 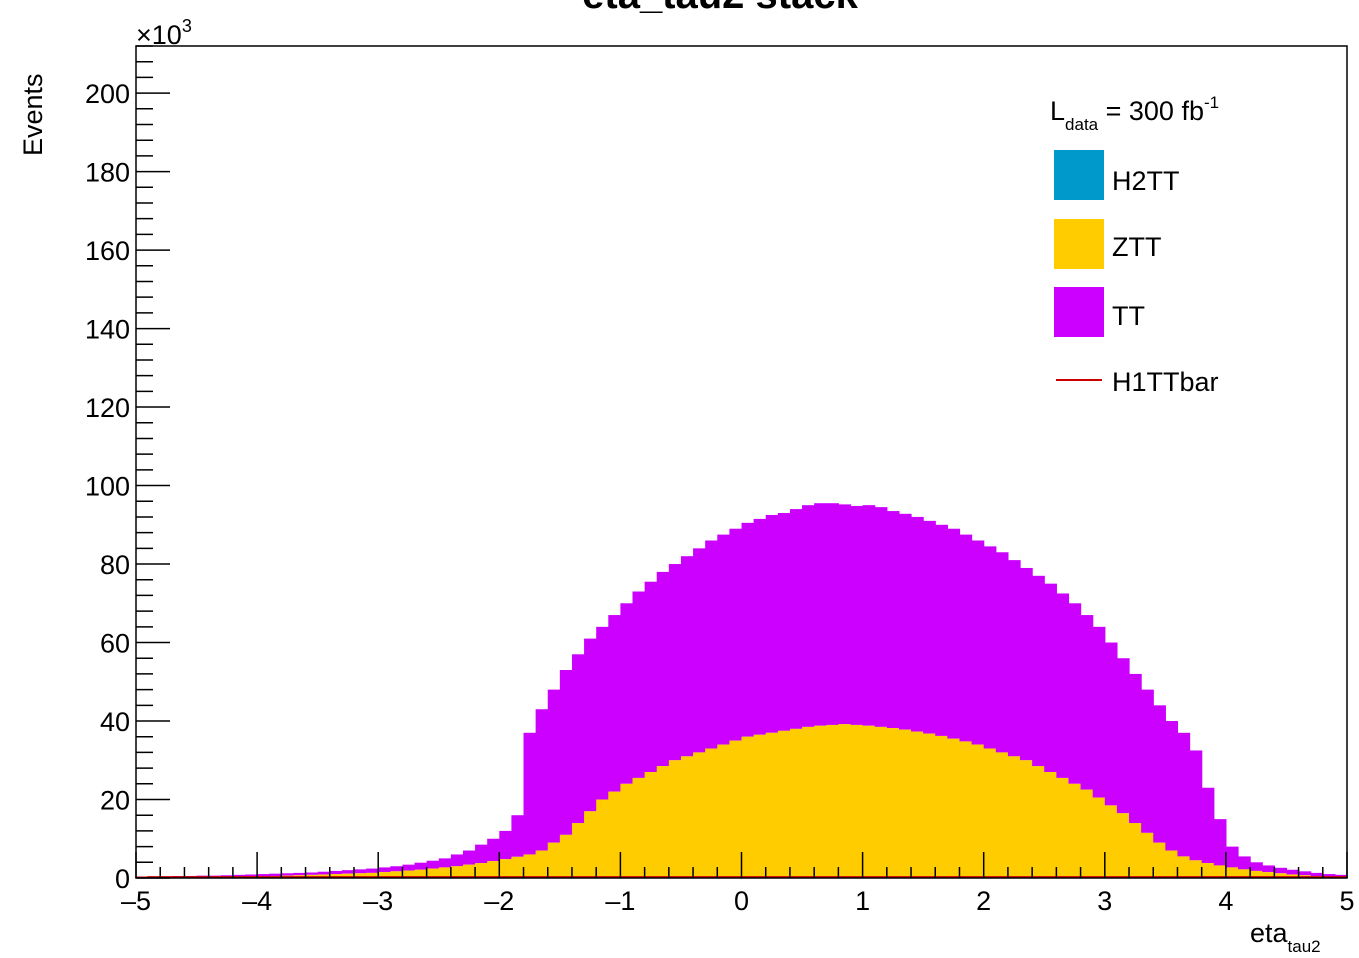 What do you see at coordinates (1346, 901) in the screenshot?
I see `x-tick-label: 5` at bounding box center [1346, 901].